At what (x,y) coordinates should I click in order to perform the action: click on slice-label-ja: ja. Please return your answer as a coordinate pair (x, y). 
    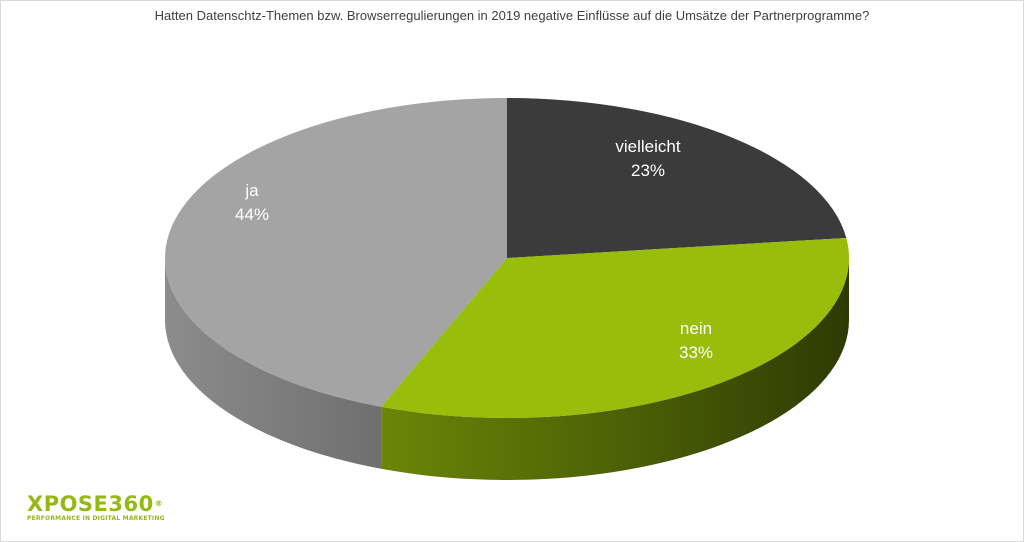
    Looking at the image, I should click on (251, 190).